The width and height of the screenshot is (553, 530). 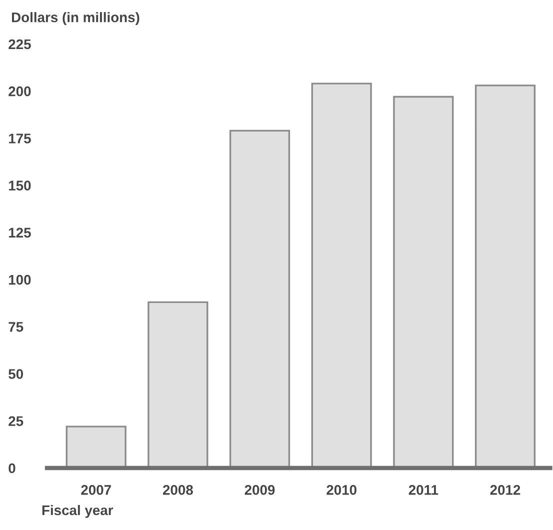 What do you see at coordinates (19, 279) in the screenshot?
I see `y-tick-label: 100` at bounding box center [19, 279].